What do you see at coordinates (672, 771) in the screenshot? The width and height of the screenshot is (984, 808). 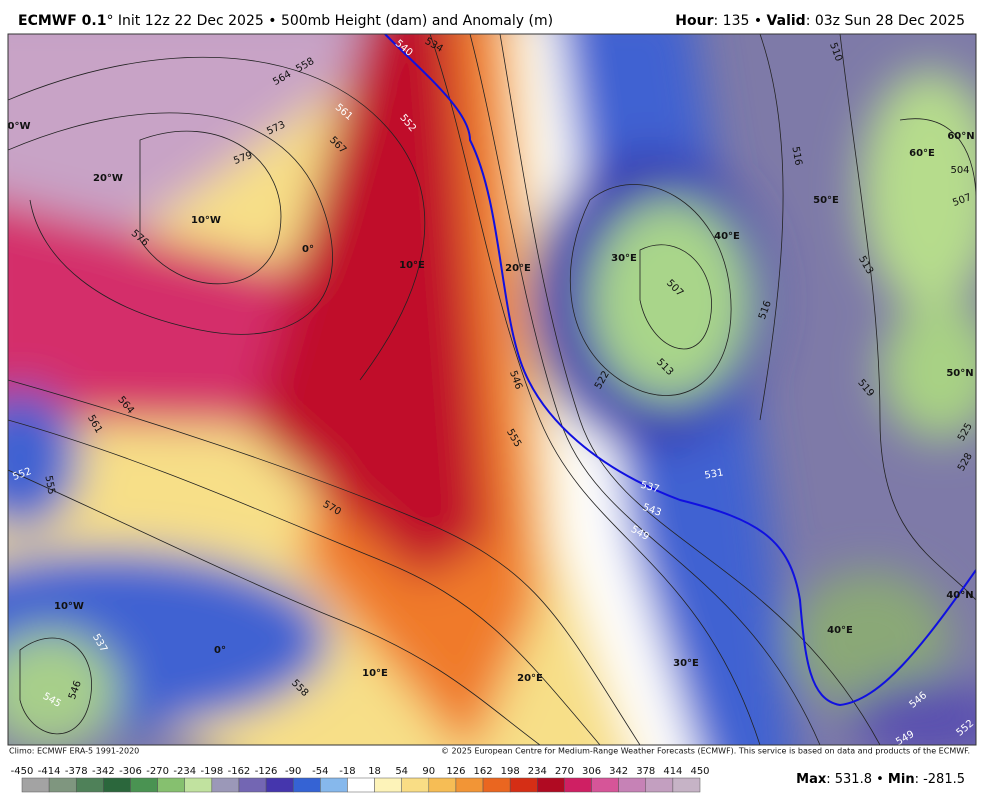 I see `colorbar-tick-label: 414` at bounding box center [672, 771].